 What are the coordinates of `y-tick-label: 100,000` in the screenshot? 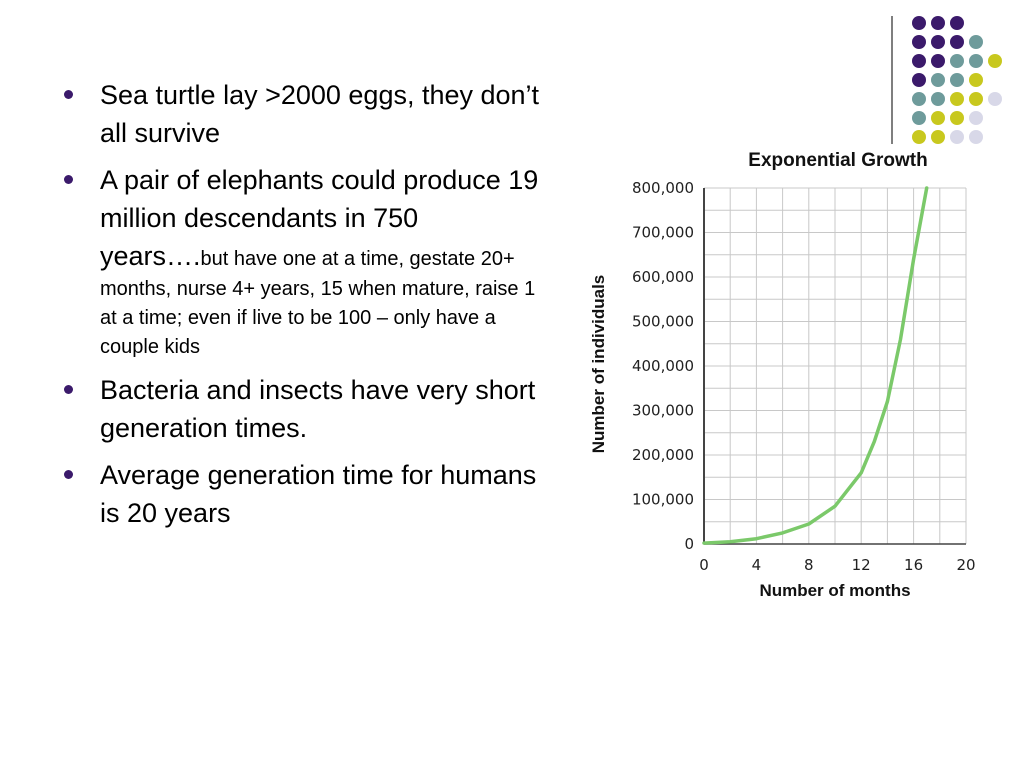 It's located at (663, 500).